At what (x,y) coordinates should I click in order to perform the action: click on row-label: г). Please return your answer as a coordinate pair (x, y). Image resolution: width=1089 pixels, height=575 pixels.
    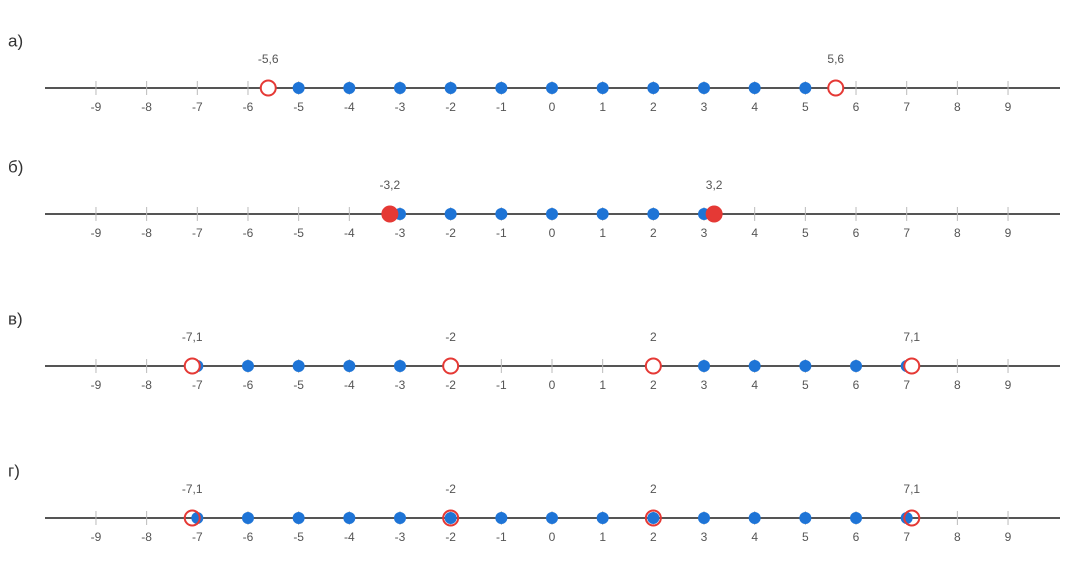
    Looking at the image, I should click on (14, 470).